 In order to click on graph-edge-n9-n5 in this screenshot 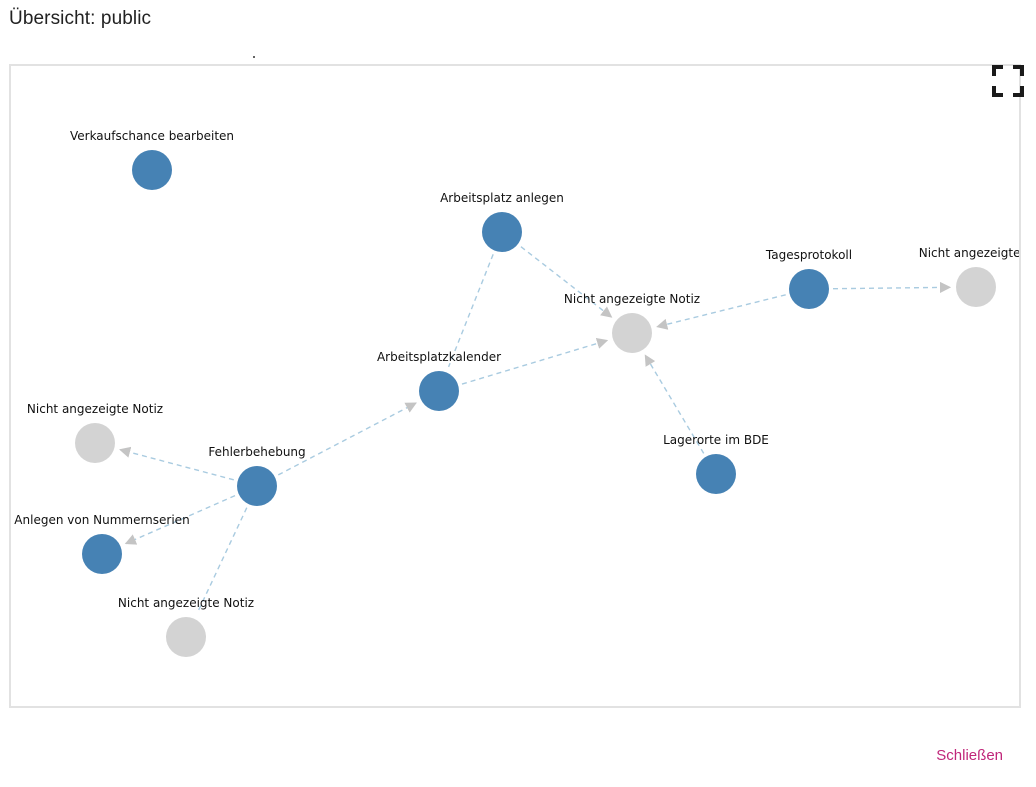, I will do `click(674, 404)`.